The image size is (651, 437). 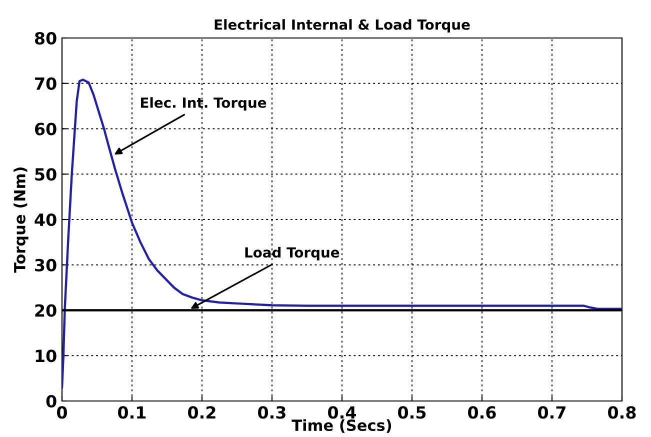 I want to click on x-tick-label: 0.3, so click(x=272, y=412).